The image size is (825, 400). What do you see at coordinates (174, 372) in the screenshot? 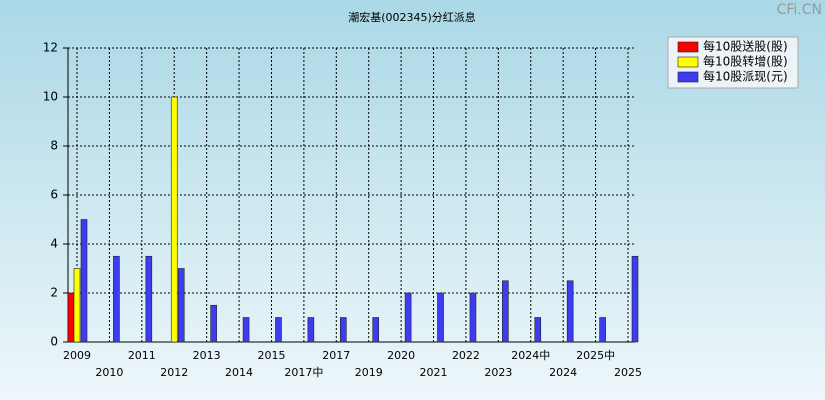
I see `x-tick-label: 2012` at bounding box center [174, 372].